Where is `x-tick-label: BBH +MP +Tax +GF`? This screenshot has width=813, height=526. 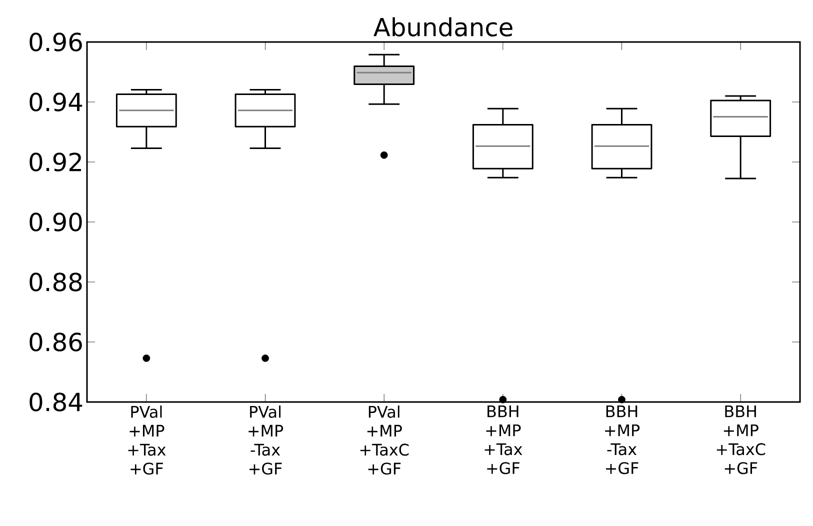
x-tick-label: BBH +MP +Tax +GF is located at coordinates (503, 440).